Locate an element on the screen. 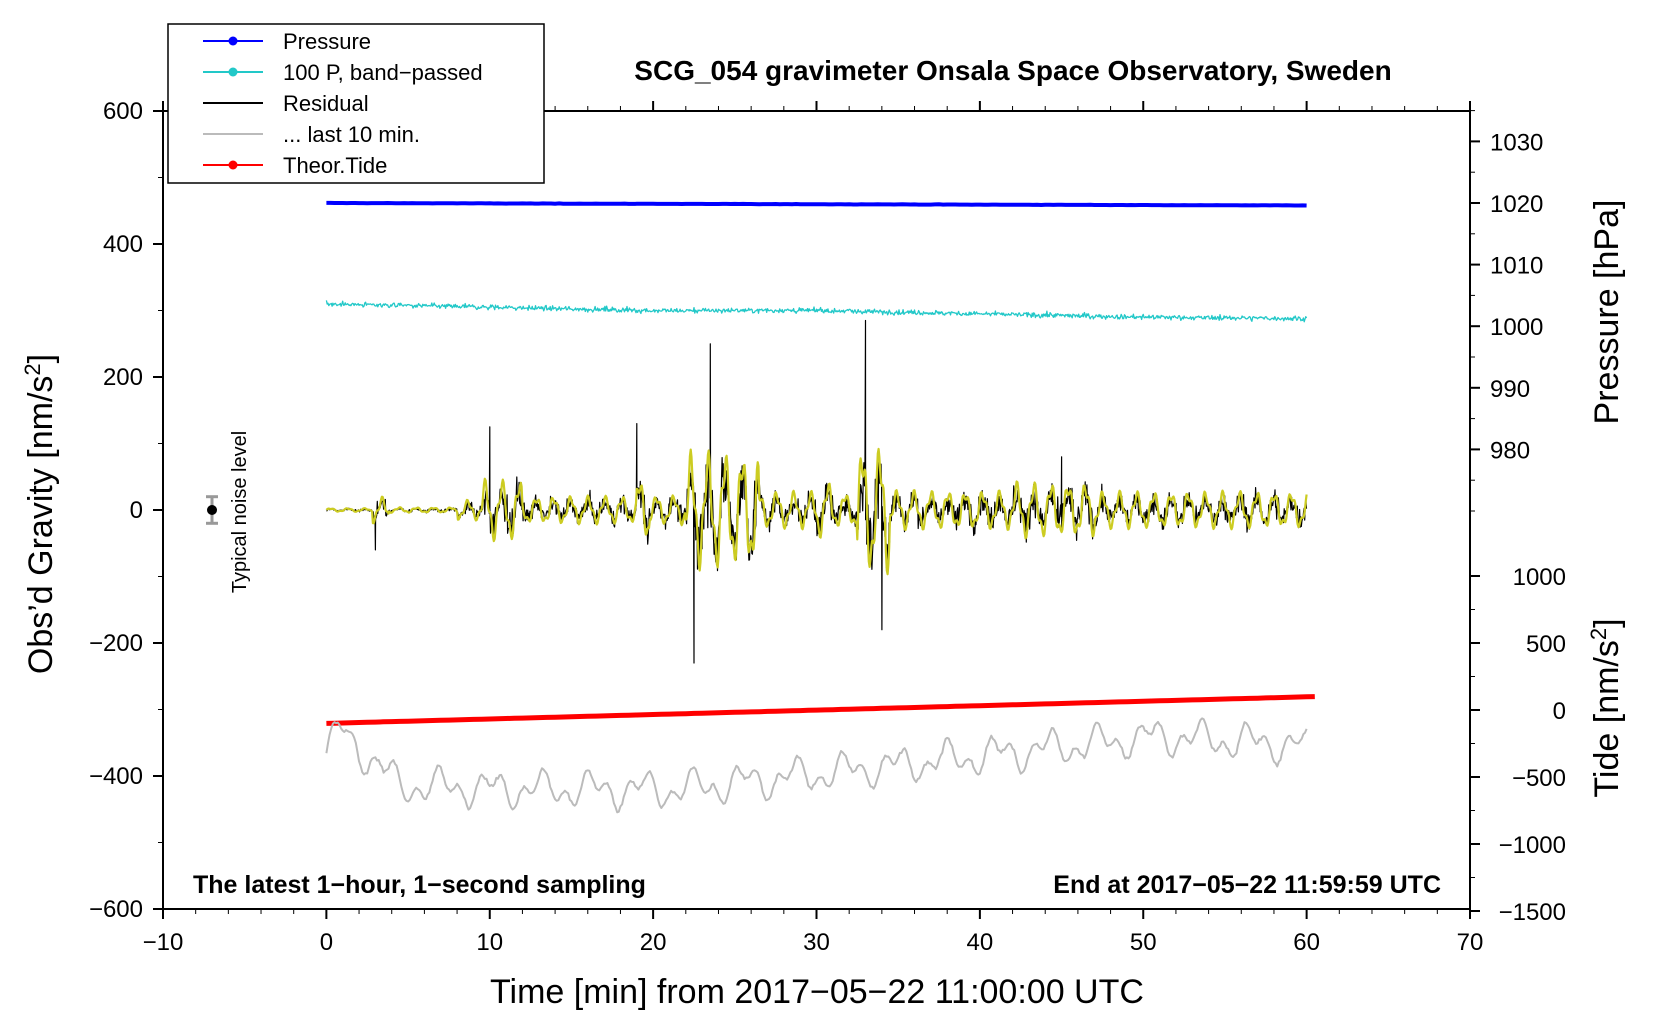  series-last-10-min is located at coordinates (816, 765).